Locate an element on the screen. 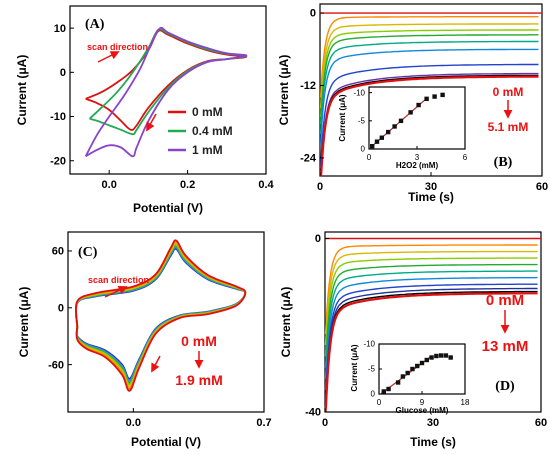 The image size is (550, 455). panel-d-xtick-label: 60 is located at coordinates (541, 423).